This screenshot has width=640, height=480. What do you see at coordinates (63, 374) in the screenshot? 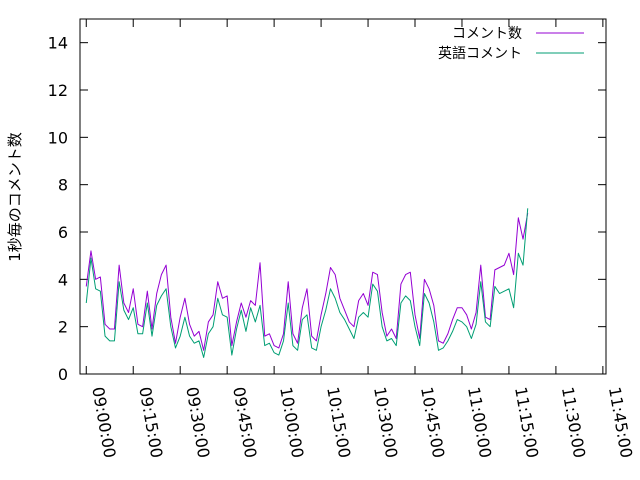
I see `y-tick-label: 0` at bounding box center [63, 374].